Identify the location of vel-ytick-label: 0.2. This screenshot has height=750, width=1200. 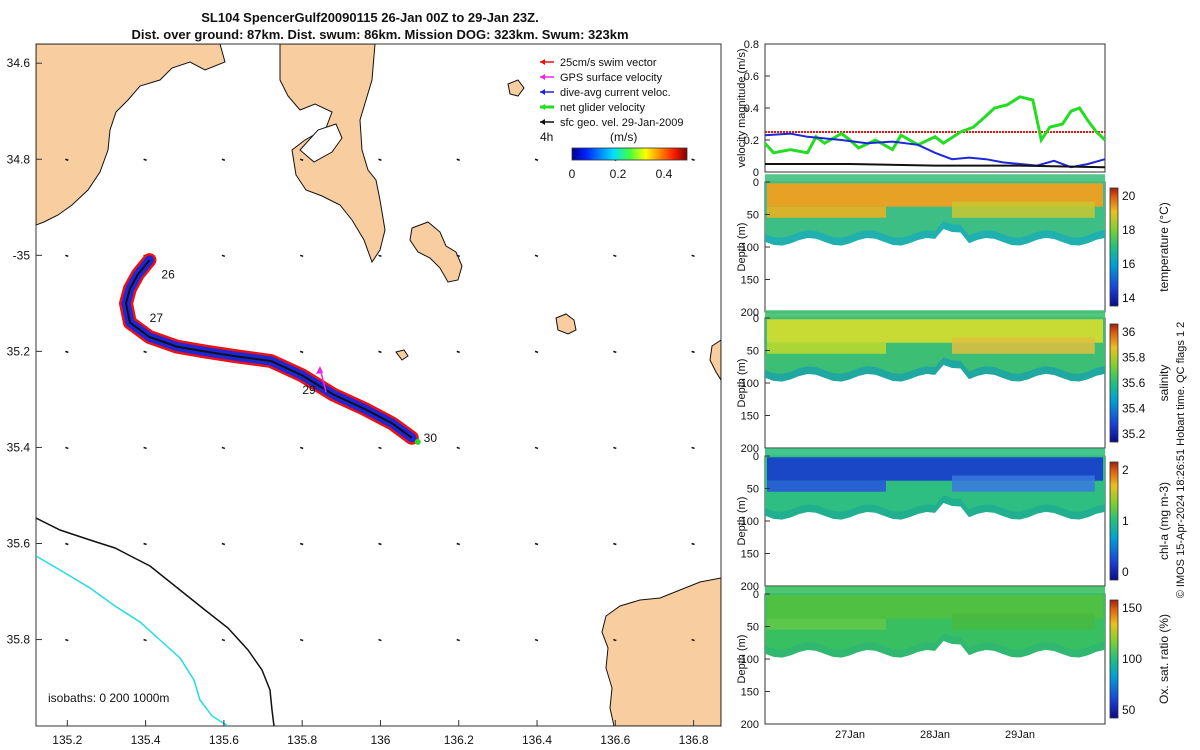
(751, 141).